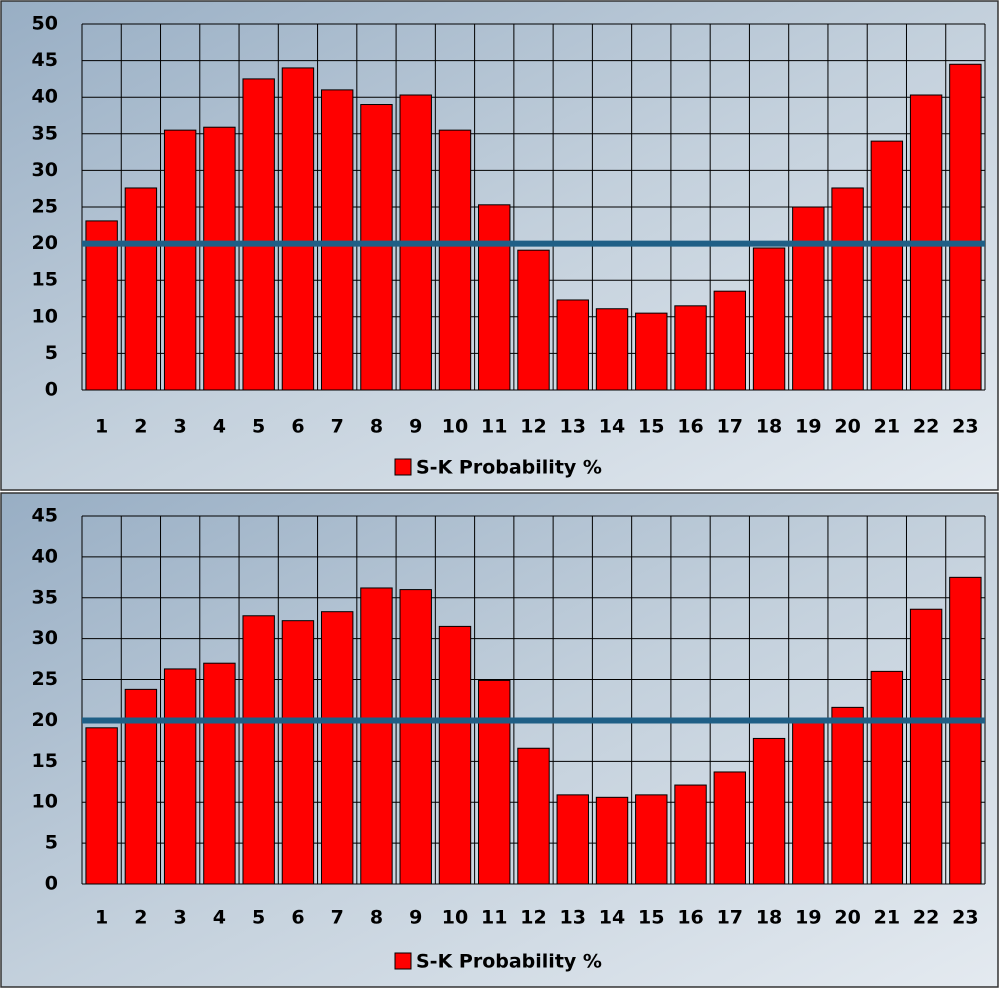 This screenshot has height=989, width=1000. I want to click on x-tick-label: 15, so click(651, 918).